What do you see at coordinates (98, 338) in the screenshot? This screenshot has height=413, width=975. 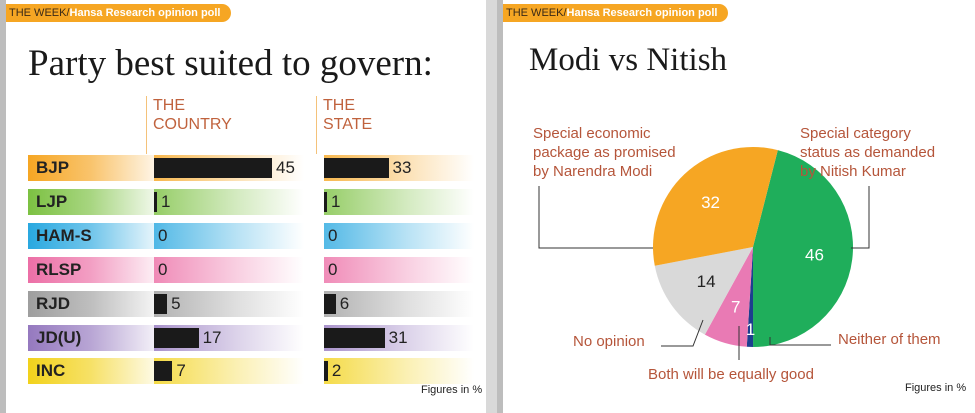 I see `category-label: JD(U)` at bounding box center [98, 338].